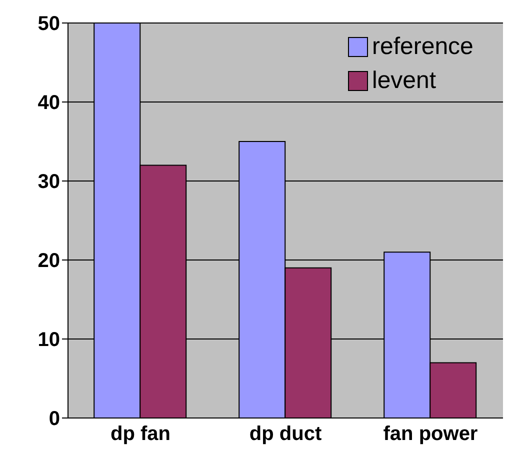  I want to click on y-tick-label: 40, so click(49, 103).